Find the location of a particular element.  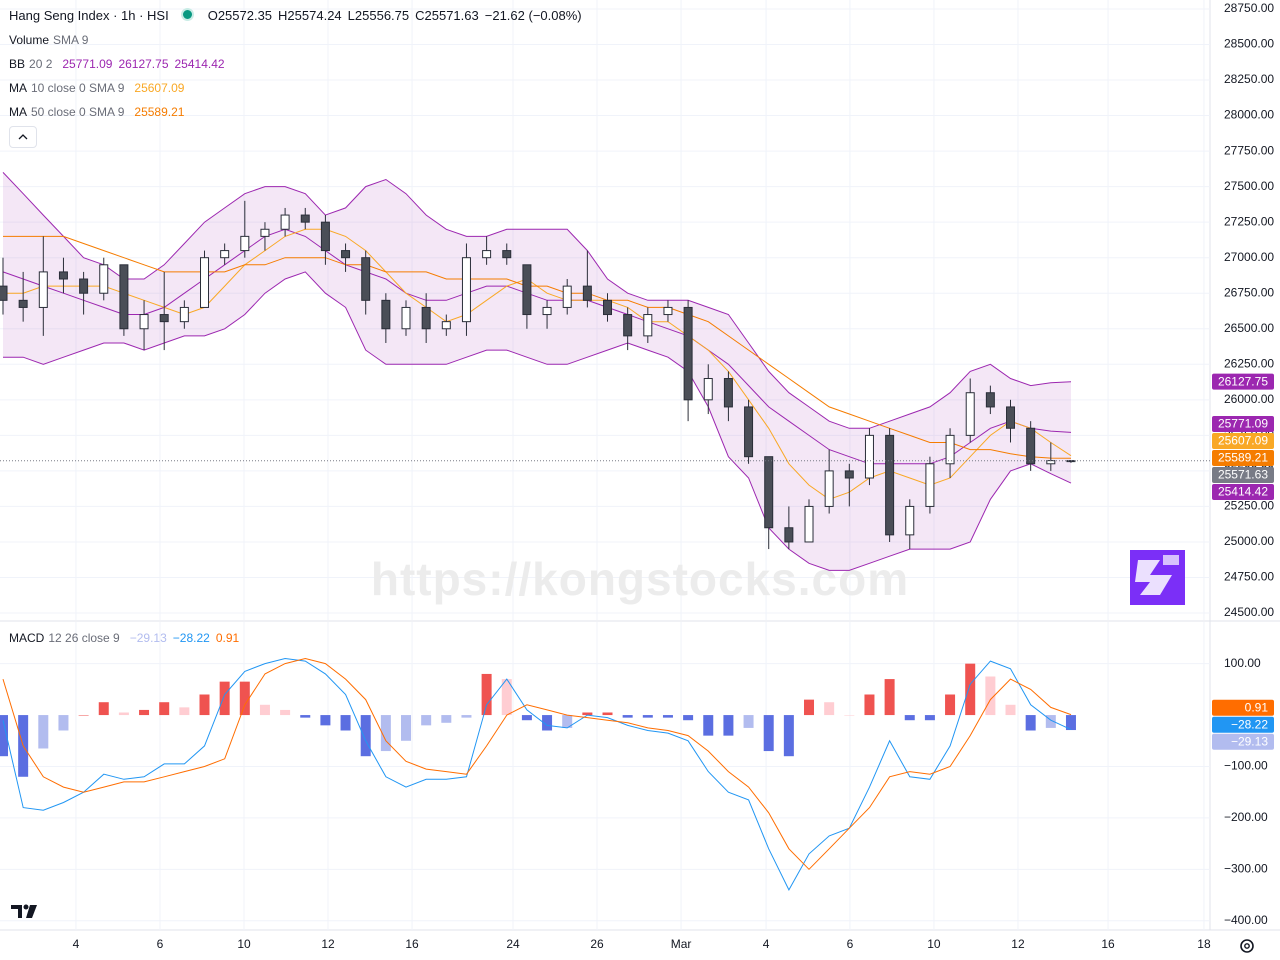

y-tick-label: 26750.00 is located at coordinates (1249, 292).